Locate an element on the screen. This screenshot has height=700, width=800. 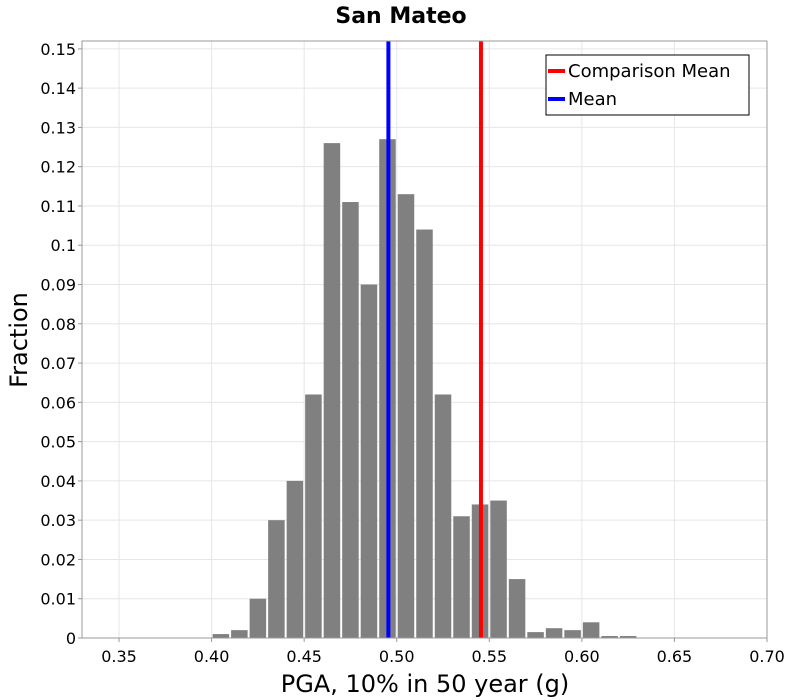
x-tick-label: 0.60 is located at coordinates (582, 656).